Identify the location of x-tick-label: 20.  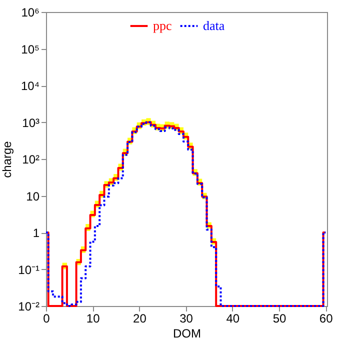
(140, 319).